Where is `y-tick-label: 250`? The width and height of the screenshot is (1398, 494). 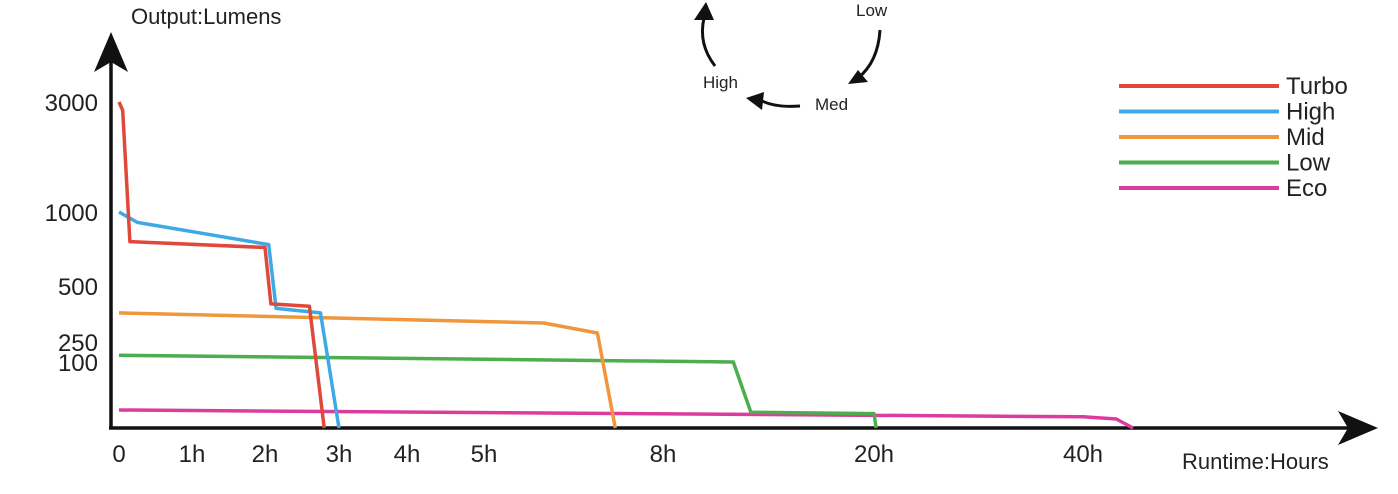
y-tick-label: 250 is located at coordinates (78, 343).